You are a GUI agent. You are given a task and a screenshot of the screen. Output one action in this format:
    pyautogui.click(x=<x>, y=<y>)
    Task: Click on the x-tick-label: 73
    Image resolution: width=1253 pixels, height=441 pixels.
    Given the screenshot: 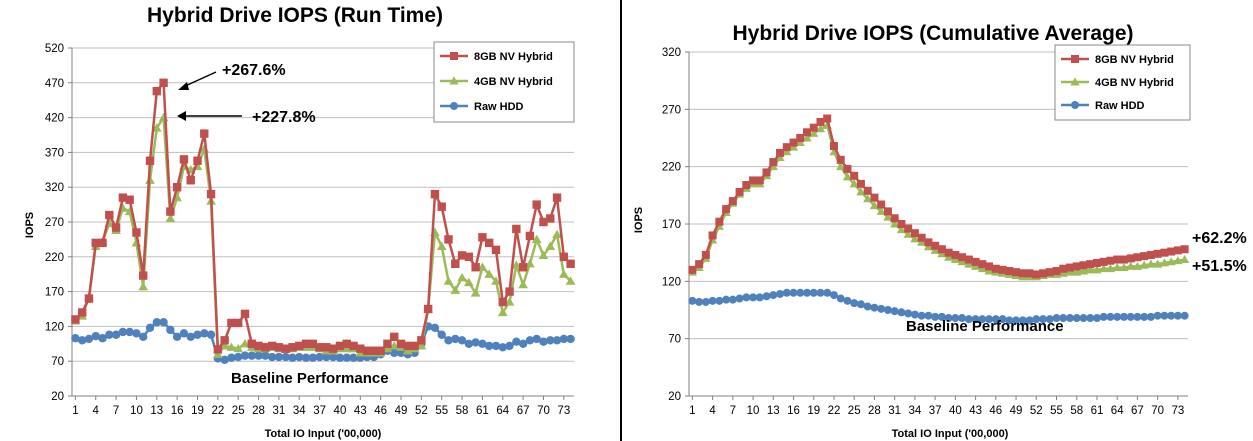 What is the action you would take?
    pyautogui.click(x=563, y=411)
    